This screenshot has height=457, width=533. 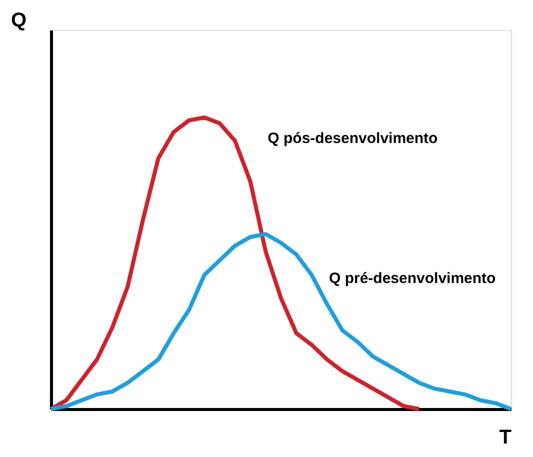 I want to click on x-axis-title: T, so click(x=505, y=437).